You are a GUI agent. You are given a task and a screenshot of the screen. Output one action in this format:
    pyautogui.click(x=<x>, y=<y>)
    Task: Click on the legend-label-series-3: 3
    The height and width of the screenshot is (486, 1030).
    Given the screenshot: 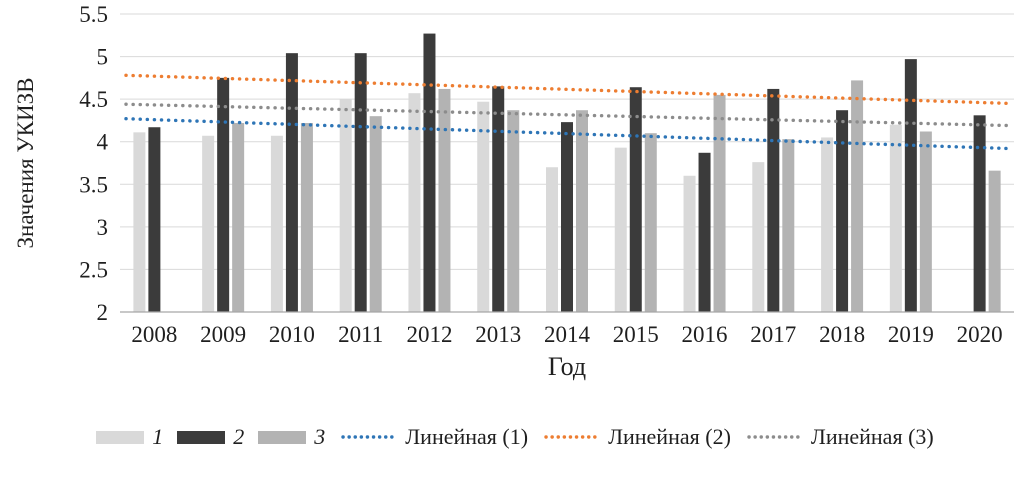 What is the action you would take?
    pyautogui.click(x=320, y=436)
    